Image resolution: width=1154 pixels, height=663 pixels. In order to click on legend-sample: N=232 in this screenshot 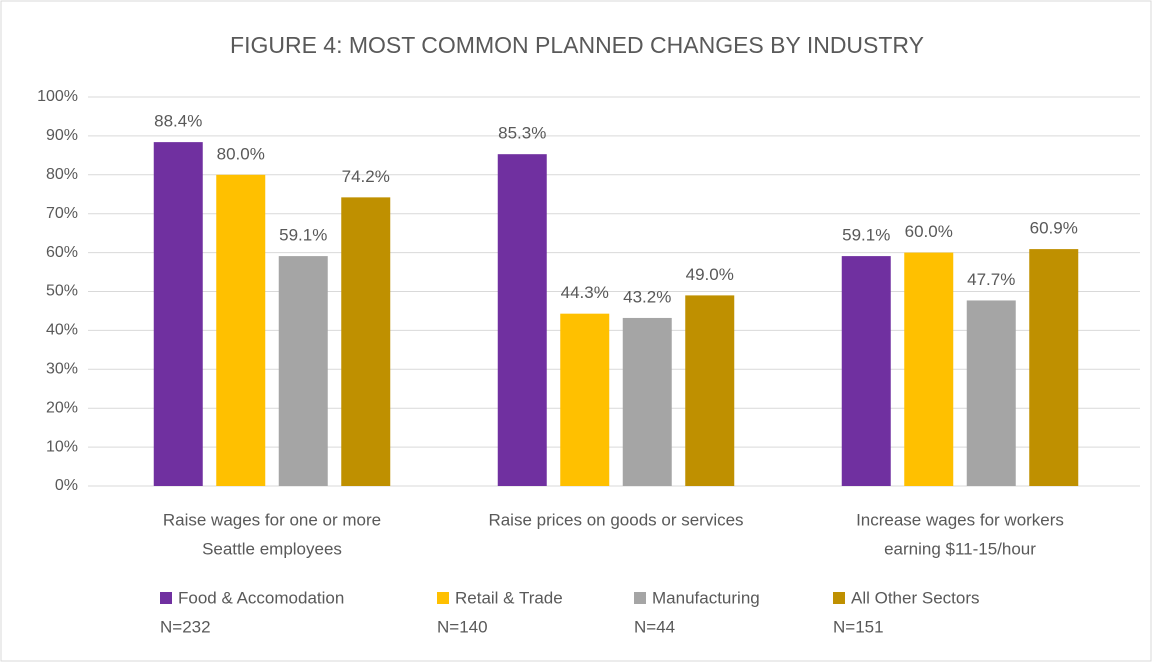, I will do `click(185, 626)`.